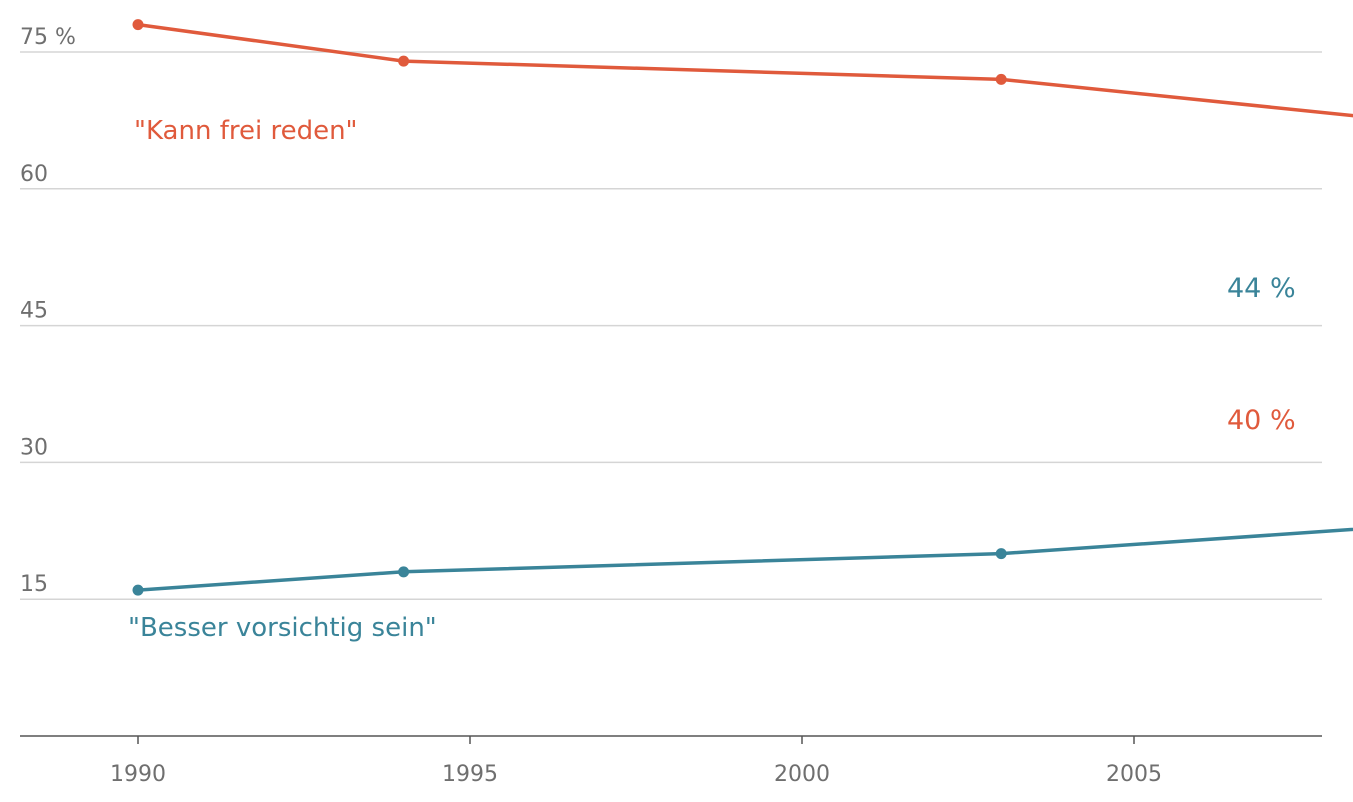 The height and width of the screenshot is (802, 1353). What do you see at coordinates (1001, 79) in the screenshot?
I see `data-point-0-2003` at bounding box center [1001, 79].